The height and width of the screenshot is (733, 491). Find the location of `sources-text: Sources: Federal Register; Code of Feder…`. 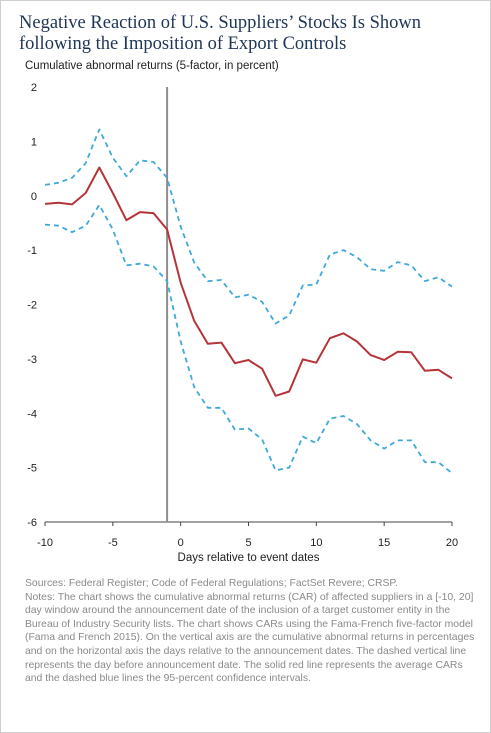

sources-text: Sources: Federal Register; Code of Feder… is located at coordinates (211, 583).